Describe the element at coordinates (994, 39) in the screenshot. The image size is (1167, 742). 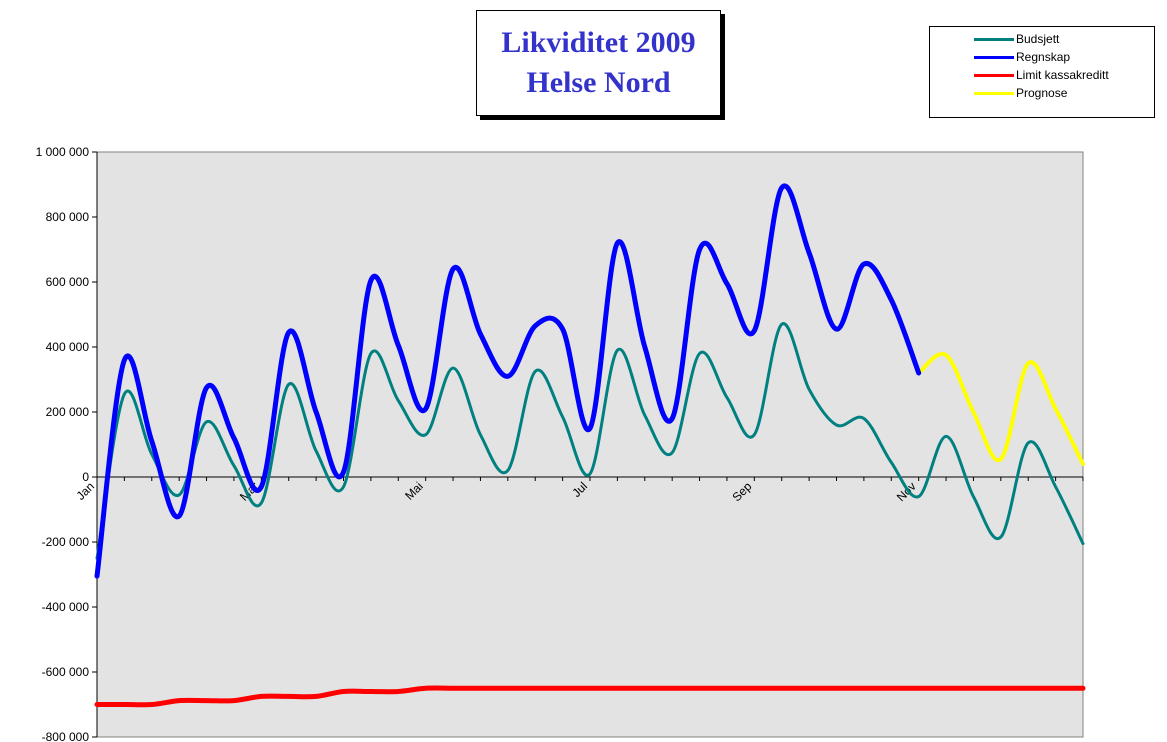
I see `legend-swatch-budsjett` at that location.